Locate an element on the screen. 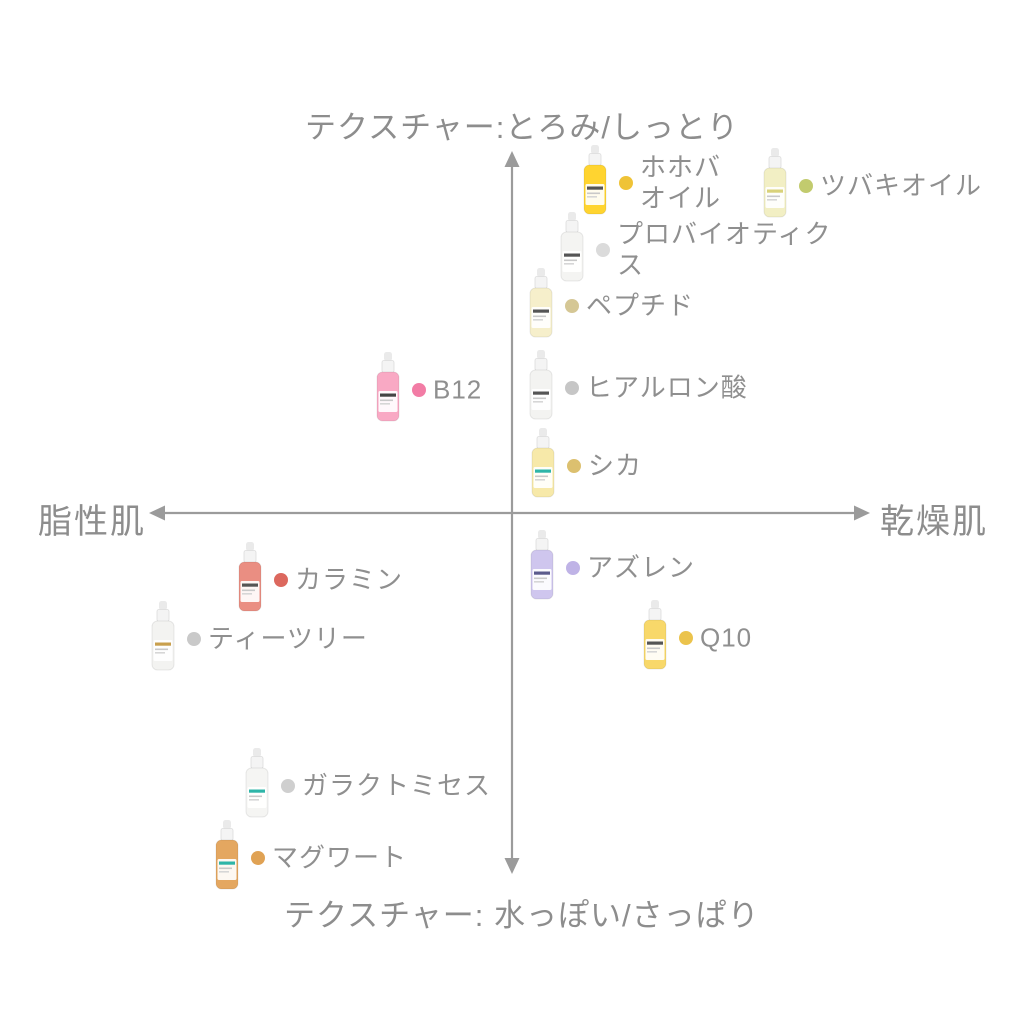  product-label: カラミン is located at coordinates (349, 579).